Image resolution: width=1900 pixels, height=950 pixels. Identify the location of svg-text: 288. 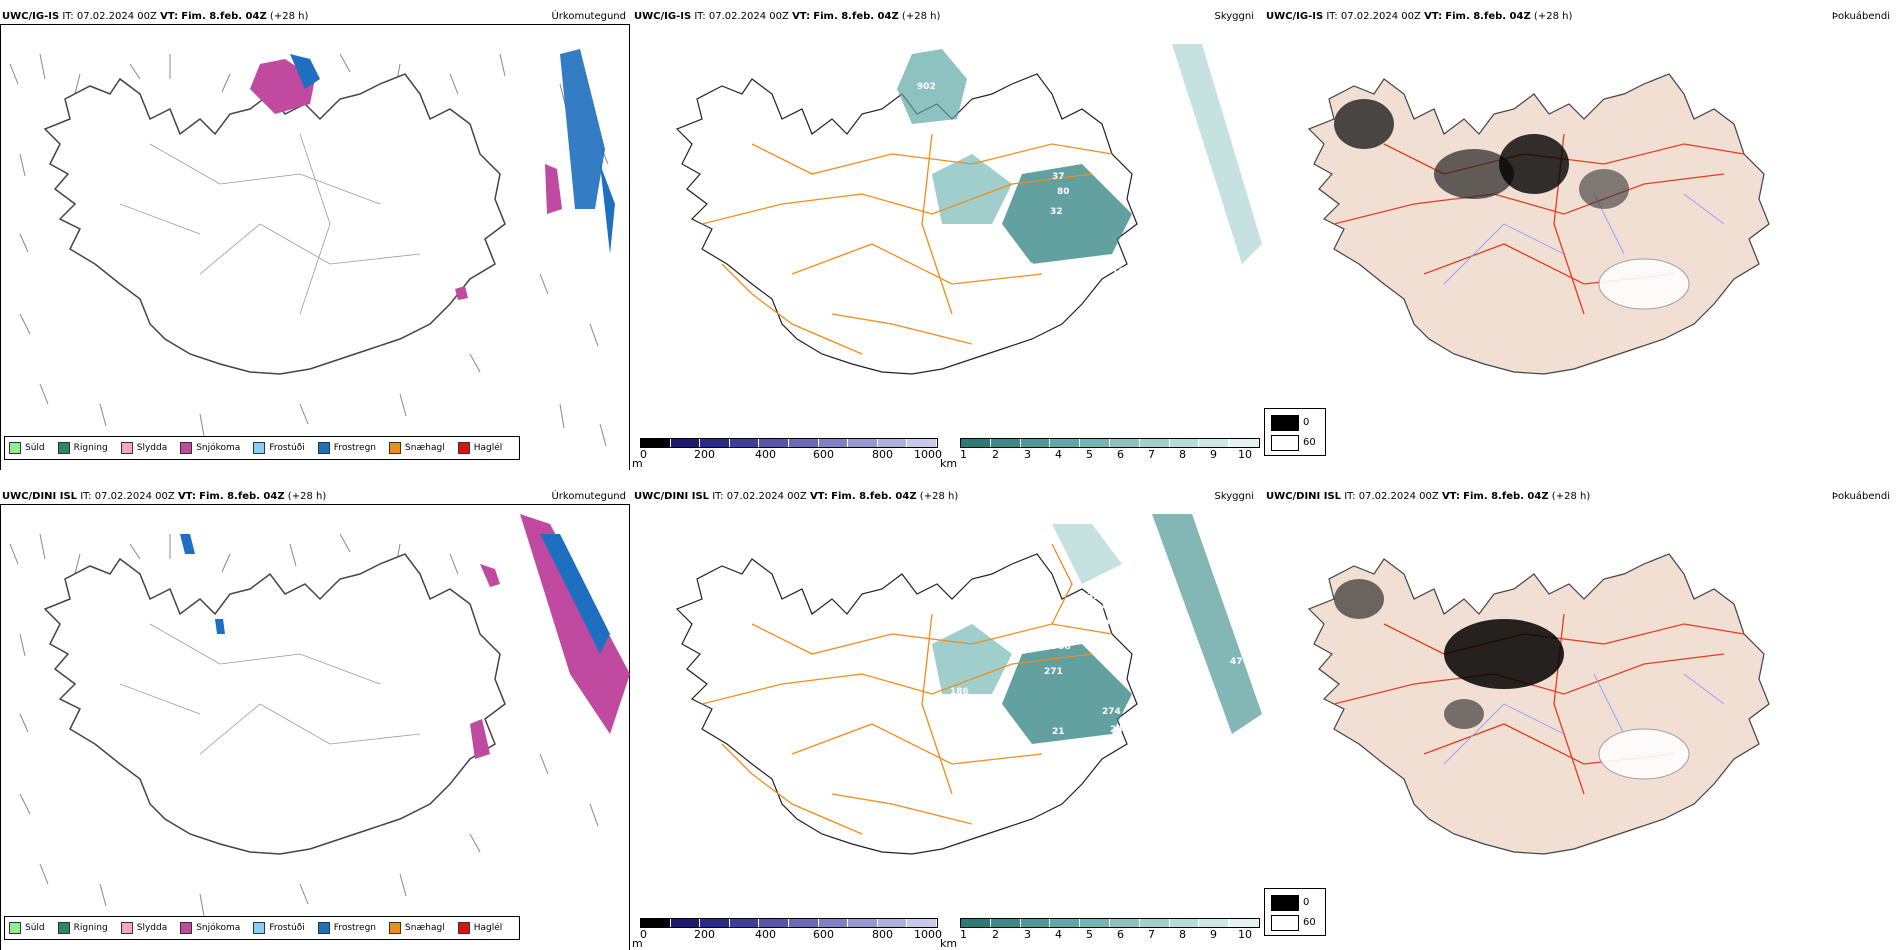
(1119, 730).